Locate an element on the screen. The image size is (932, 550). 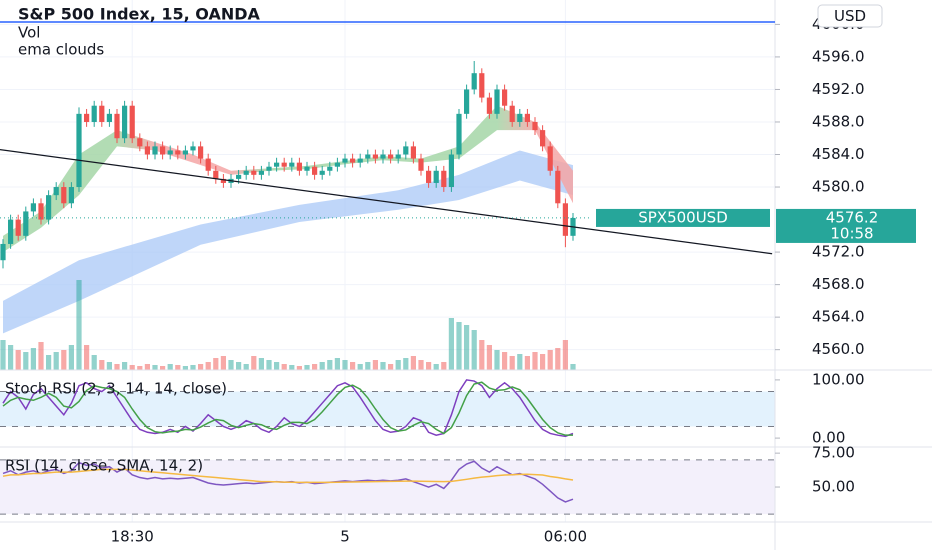
y-tick-label: 4596.0 is located at coordinates (838, 56).